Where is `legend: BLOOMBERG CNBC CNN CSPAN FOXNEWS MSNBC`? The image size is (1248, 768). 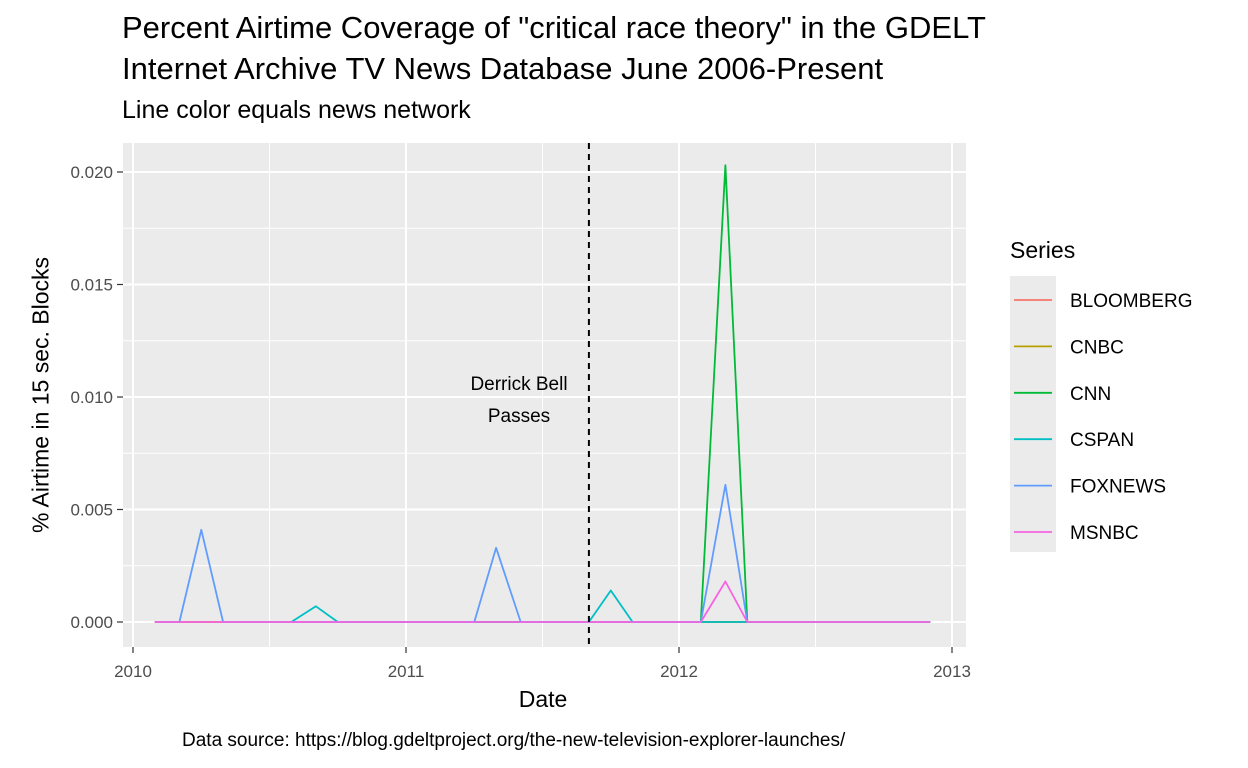
legend: BLOOMBERG CNBC CNN CSPAN FOXNEWS MSNBC is located at coordinates (1103, 417).